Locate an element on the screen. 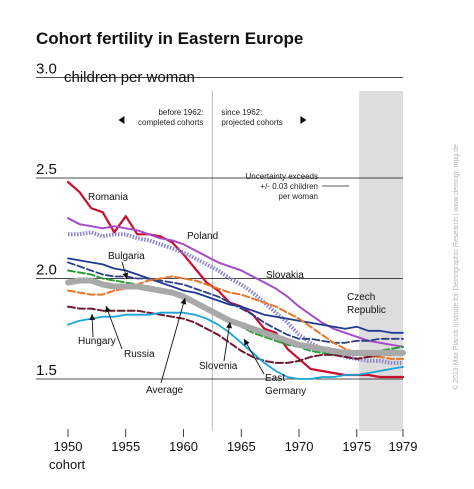 The image size is (474, 489). divider-right-note: projected cohorts is located at coordinates (251, 122).